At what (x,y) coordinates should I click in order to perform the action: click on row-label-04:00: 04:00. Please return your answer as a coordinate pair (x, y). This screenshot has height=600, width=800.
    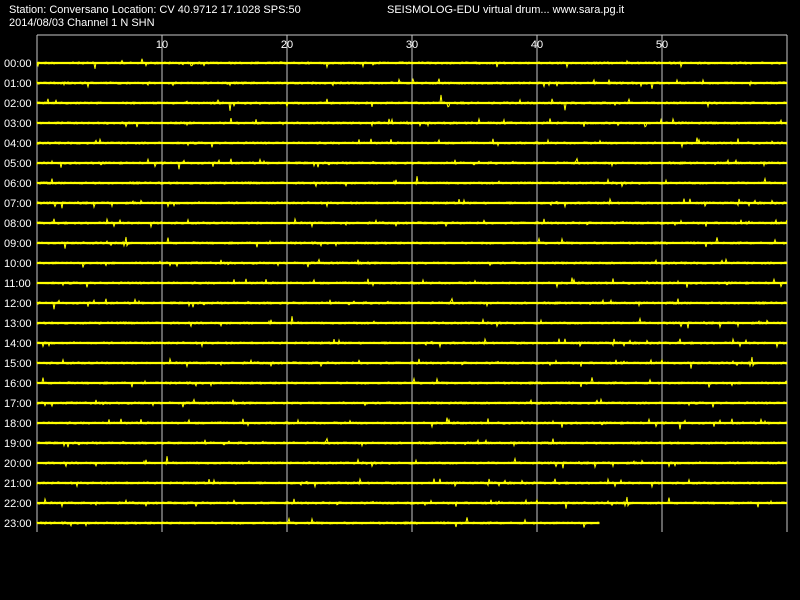
    Looking at the image, I should click on (18, 144).